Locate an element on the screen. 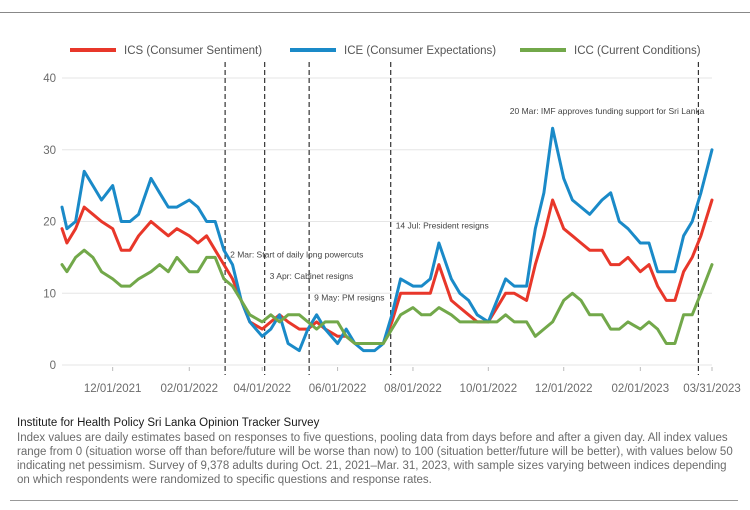 The width and height of the screenshot is (750, 510). event-label: 9 May: PM resigns is located at coordinates (349, 297).